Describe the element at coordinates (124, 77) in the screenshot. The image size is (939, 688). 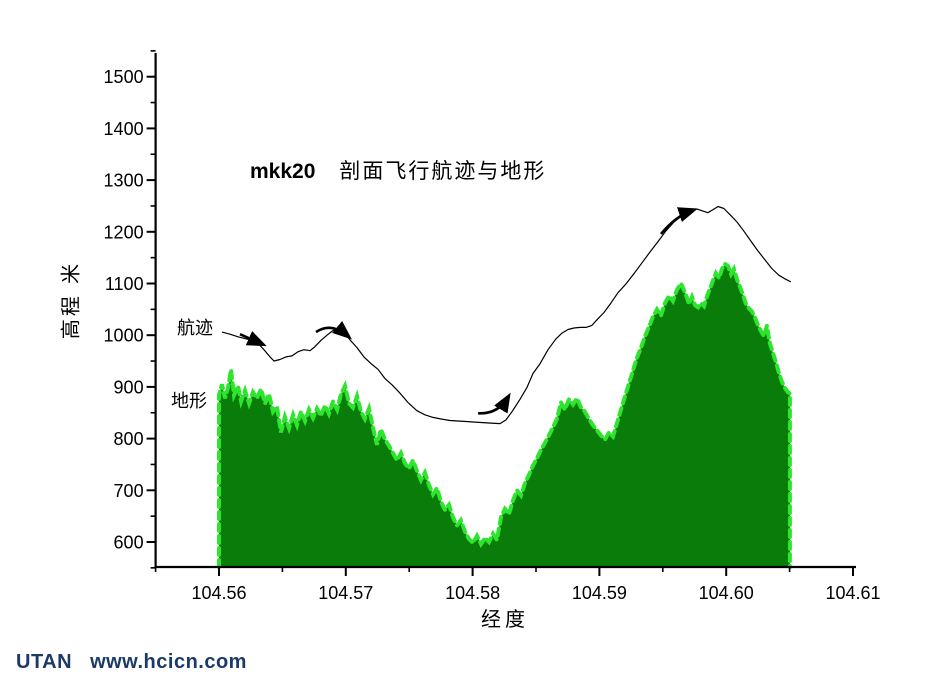
I see `y-tick-label: 1500` at that location.